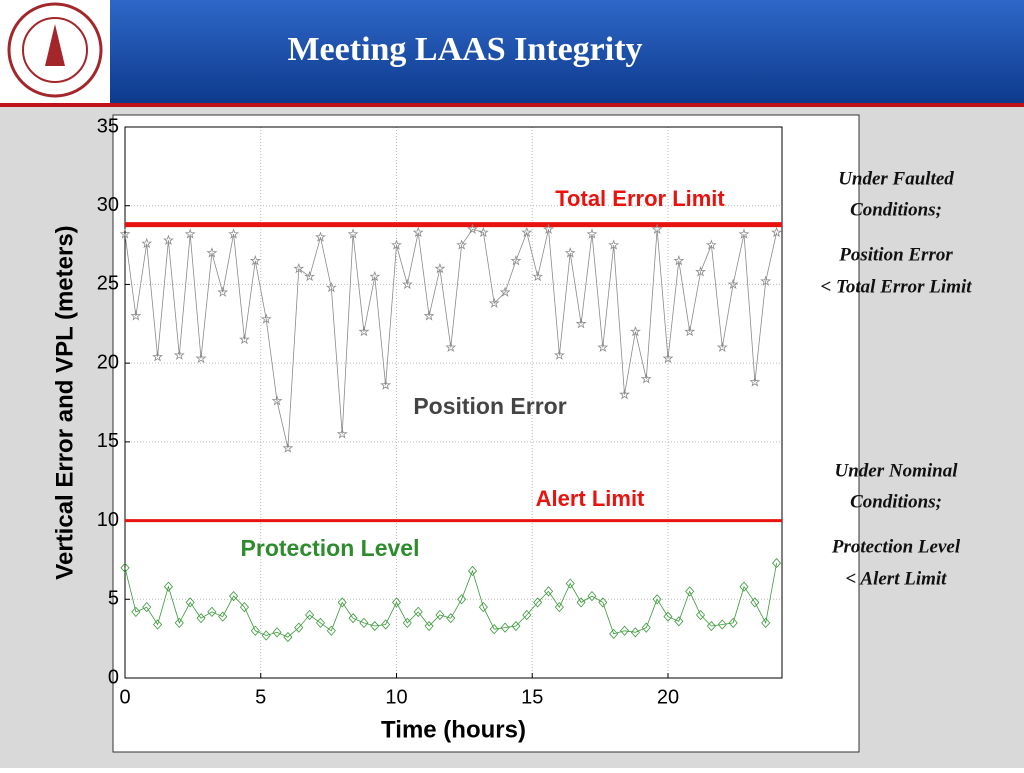  Describe the element at coordinates (108, 284) in the screenshot. I see `y-tick-label: 25` at that location.